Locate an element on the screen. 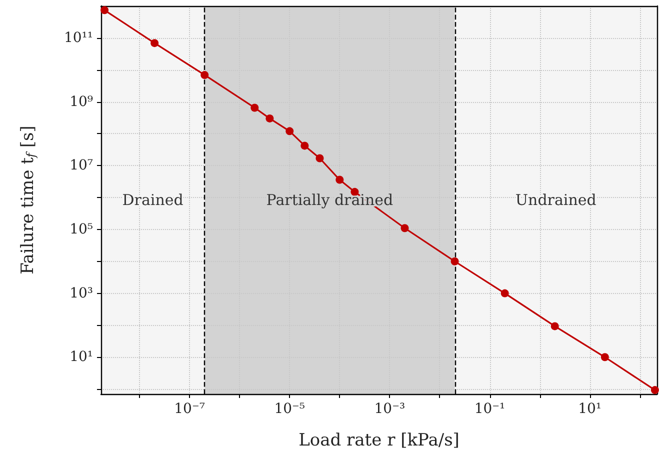 Image resolution: width=659 pixels, height=469 pixels. band-label: Undrained is located at coordinates (556, 200).